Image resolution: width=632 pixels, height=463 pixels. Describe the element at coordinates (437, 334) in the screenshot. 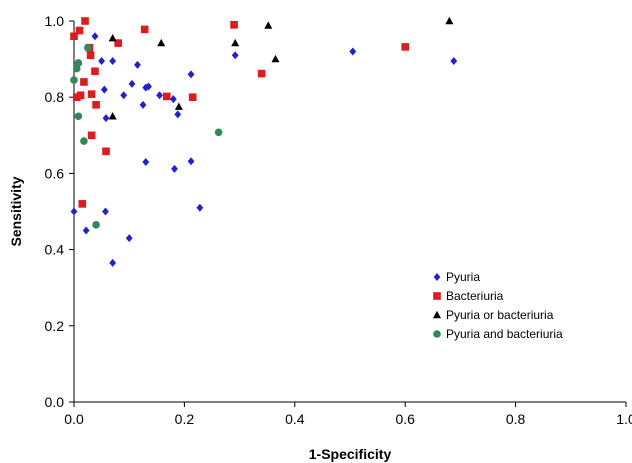

I see `legend-marker-pyuria-and-bacteriuria` at that location.